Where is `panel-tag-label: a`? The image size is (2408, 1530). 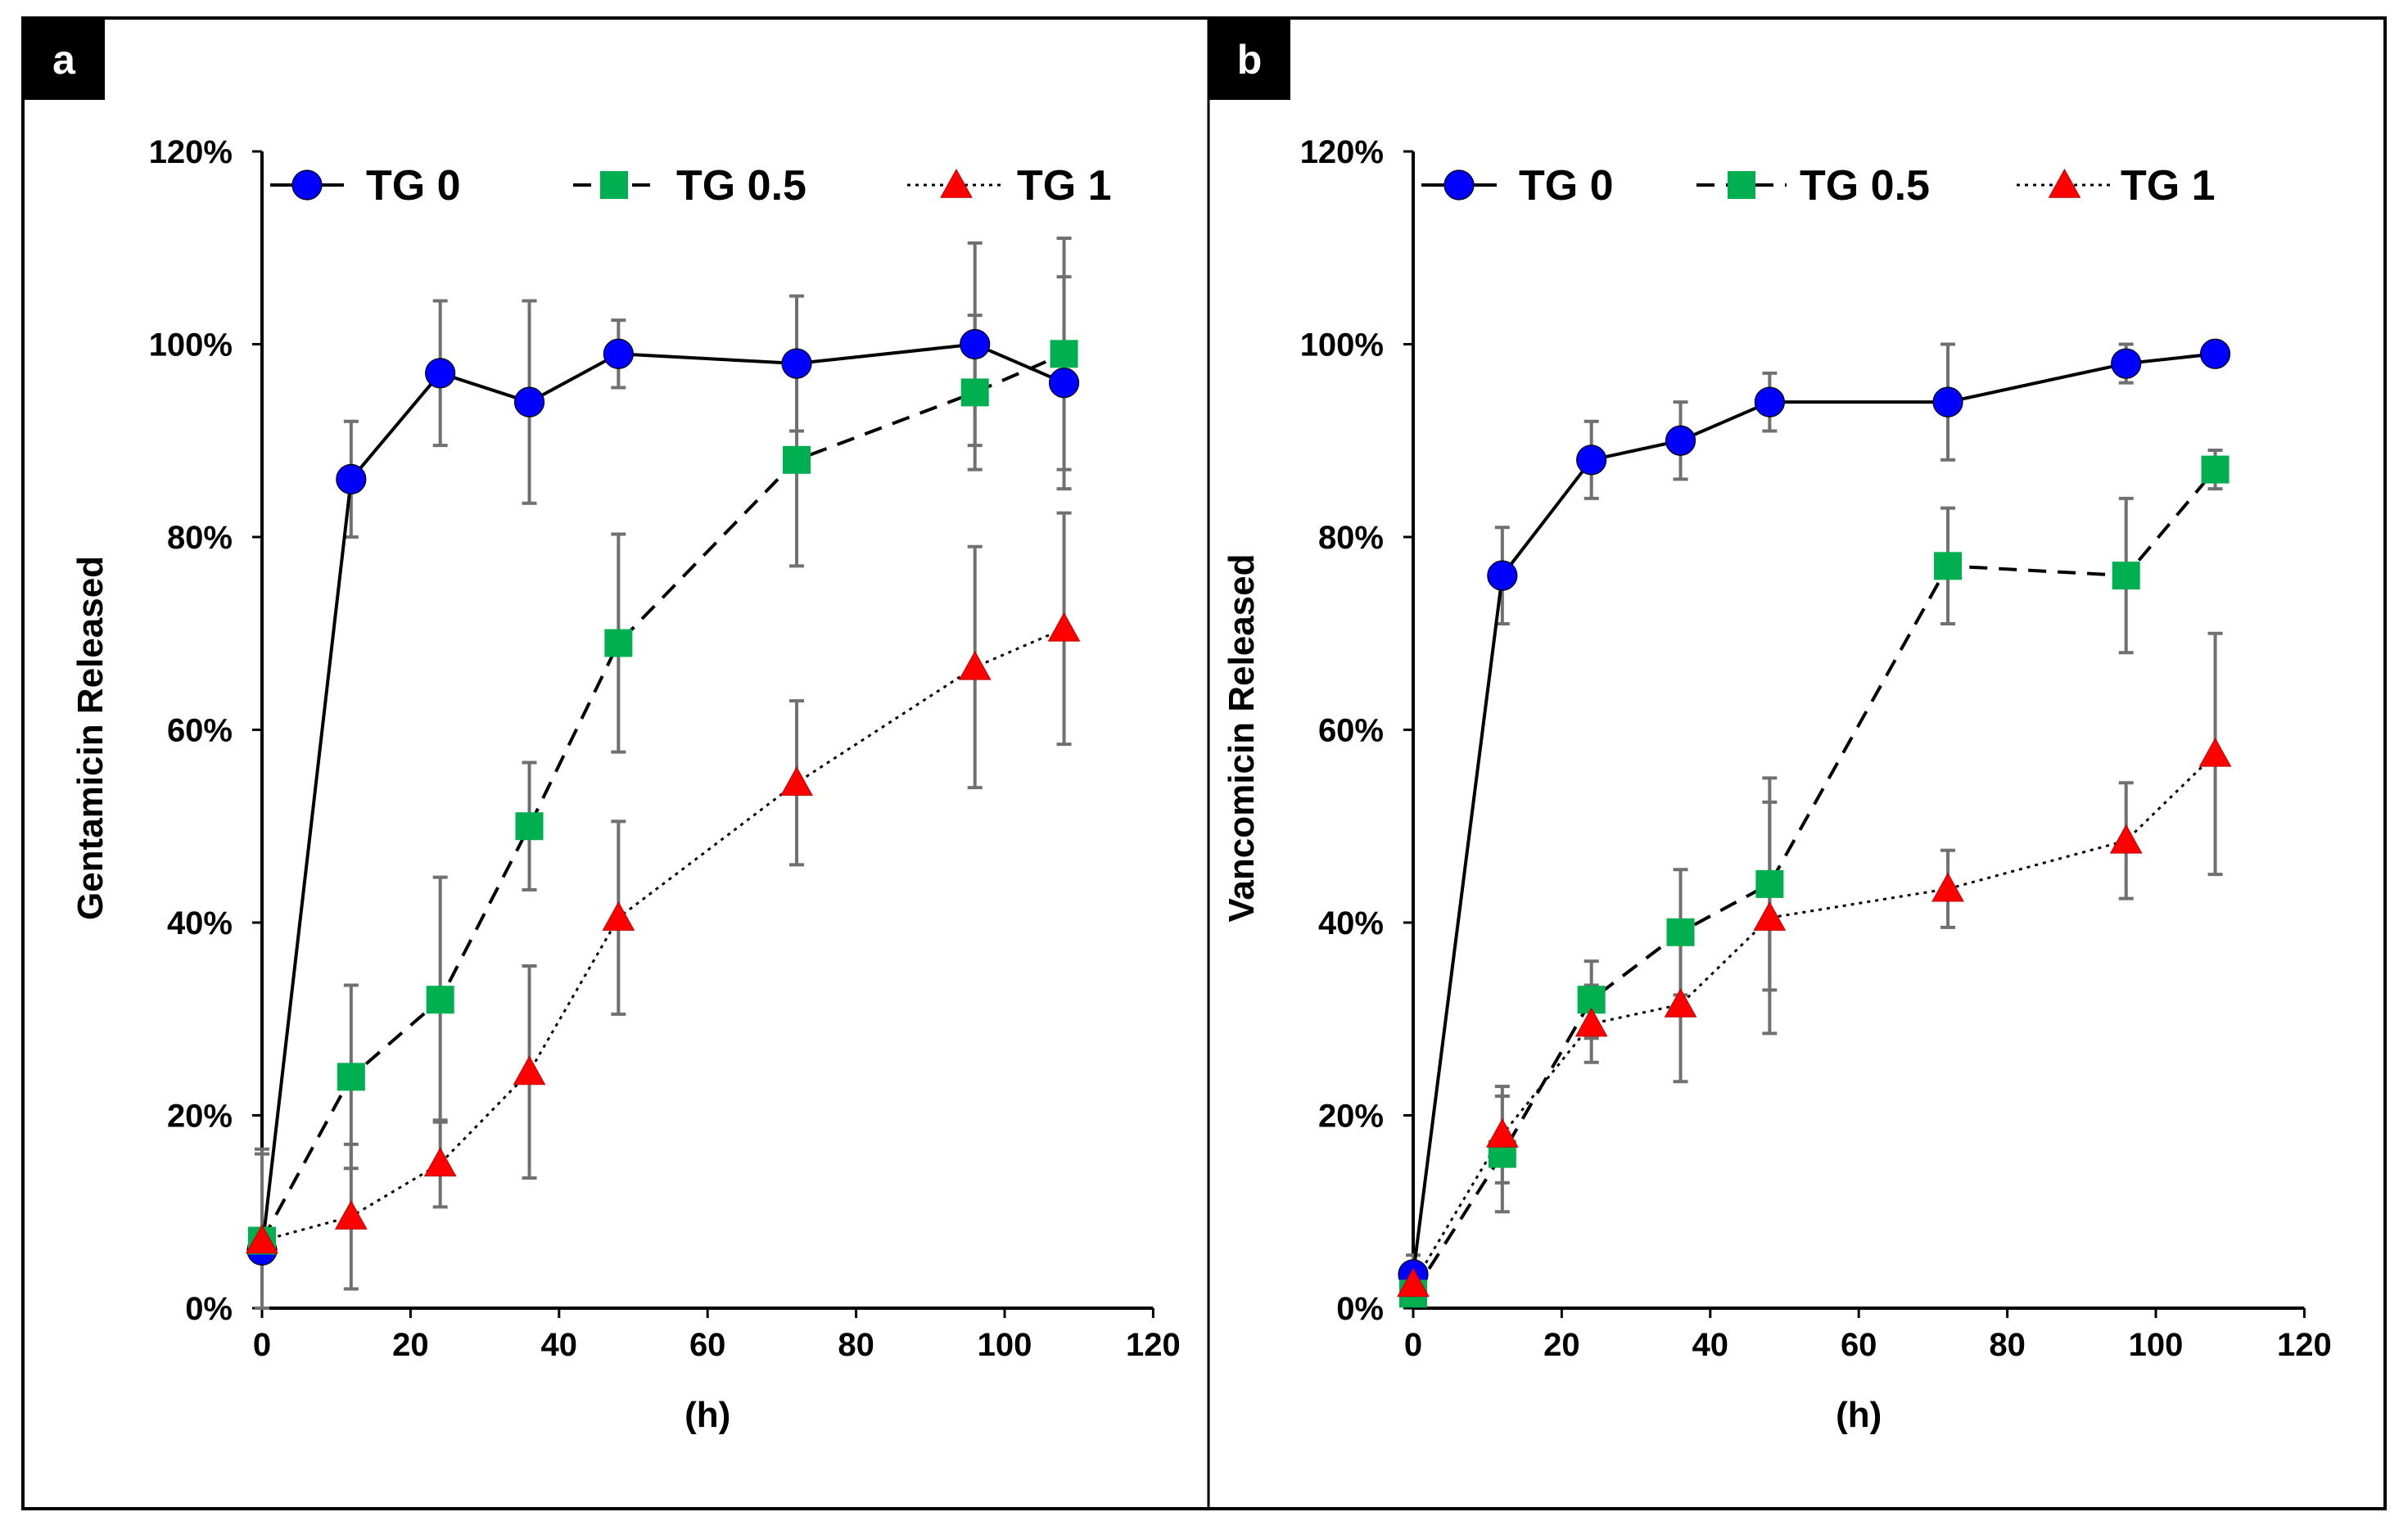 panel-tag-label: a is located at coordinates (64, 60).